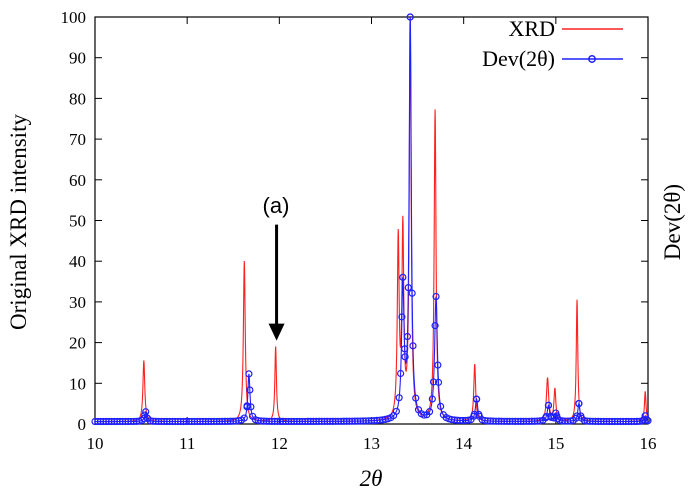  Describe the element at coordinates (82, 424) in the screenshot. I see `y-tick-label: 0` at that location.